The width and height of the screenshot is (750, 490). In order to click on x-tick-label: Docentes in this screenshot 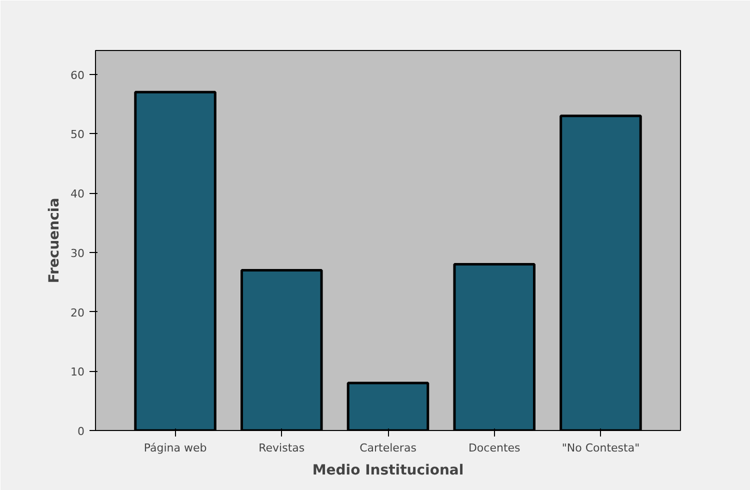, I will do `click(494, 448)`.